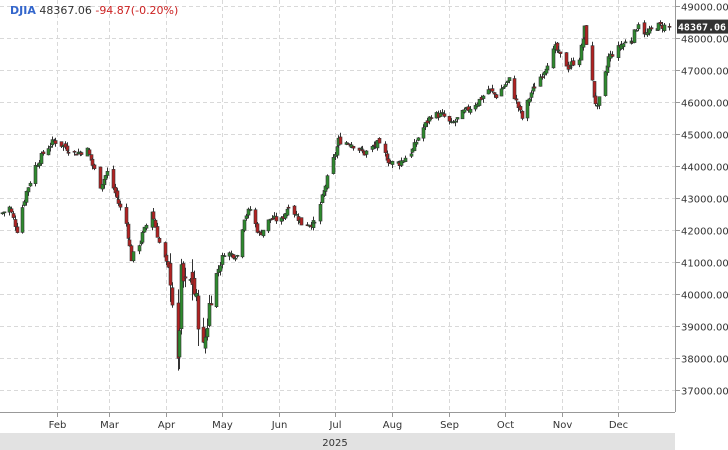  What do you see at coordinates (701, 431) in the screenshot?
I see `year-bar-corner` at bounding box center [701, 431].